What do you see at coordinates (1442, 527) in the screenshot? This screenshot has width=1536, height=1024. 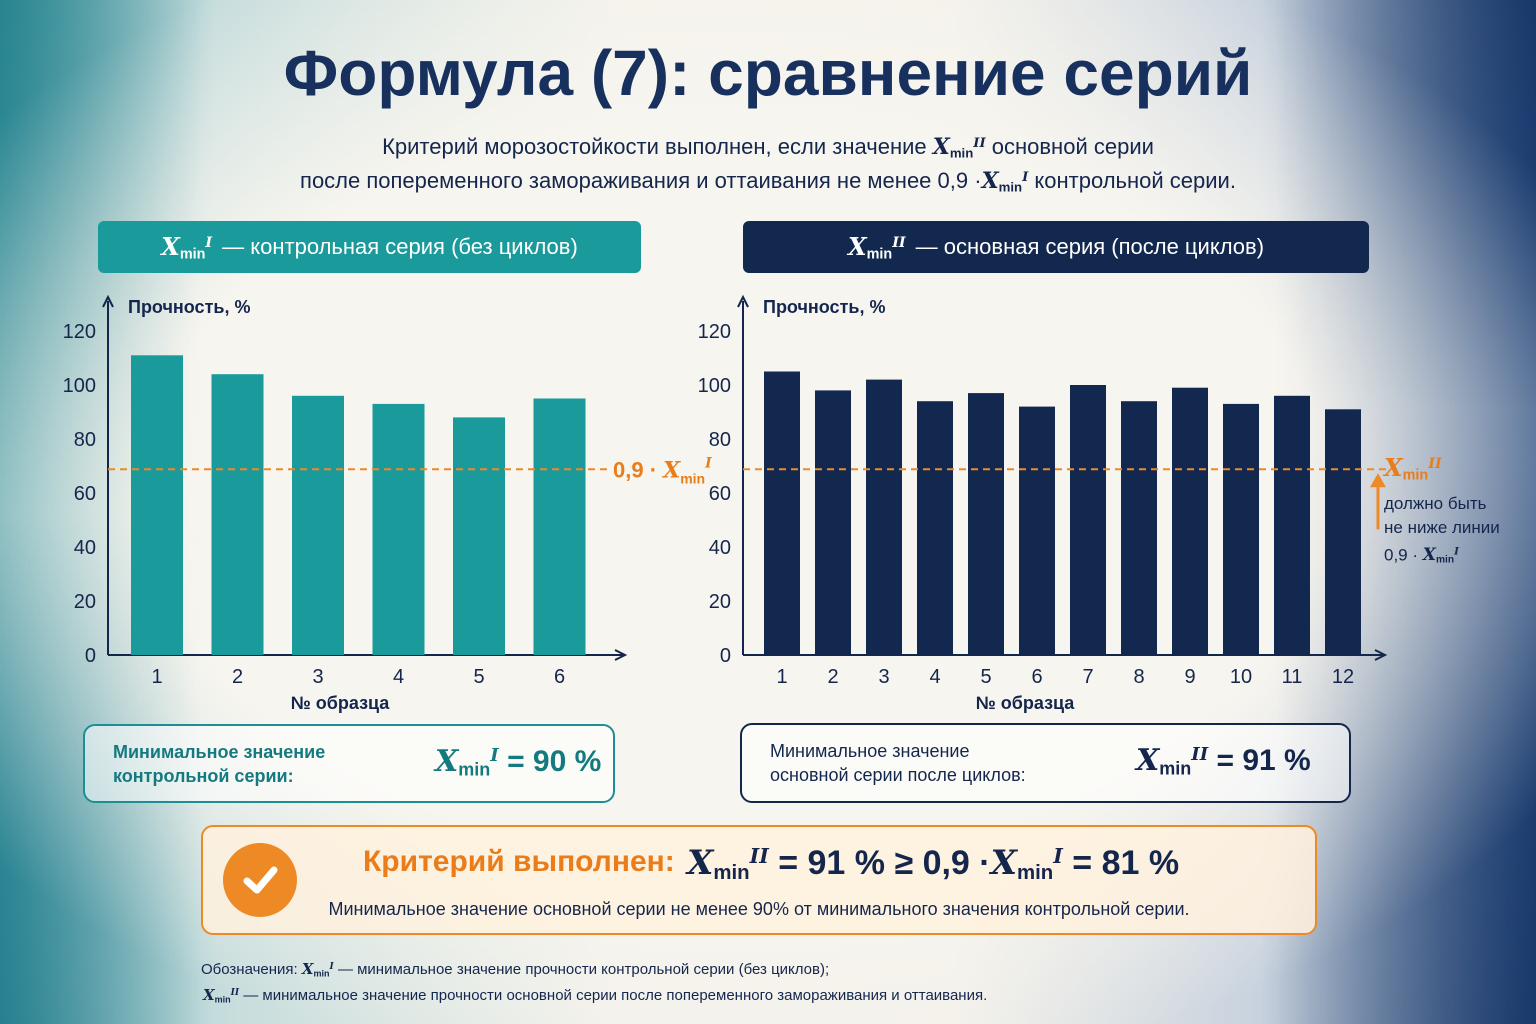 I see `side-note-line: не ниже линии` at bounding box center [1442, 527].